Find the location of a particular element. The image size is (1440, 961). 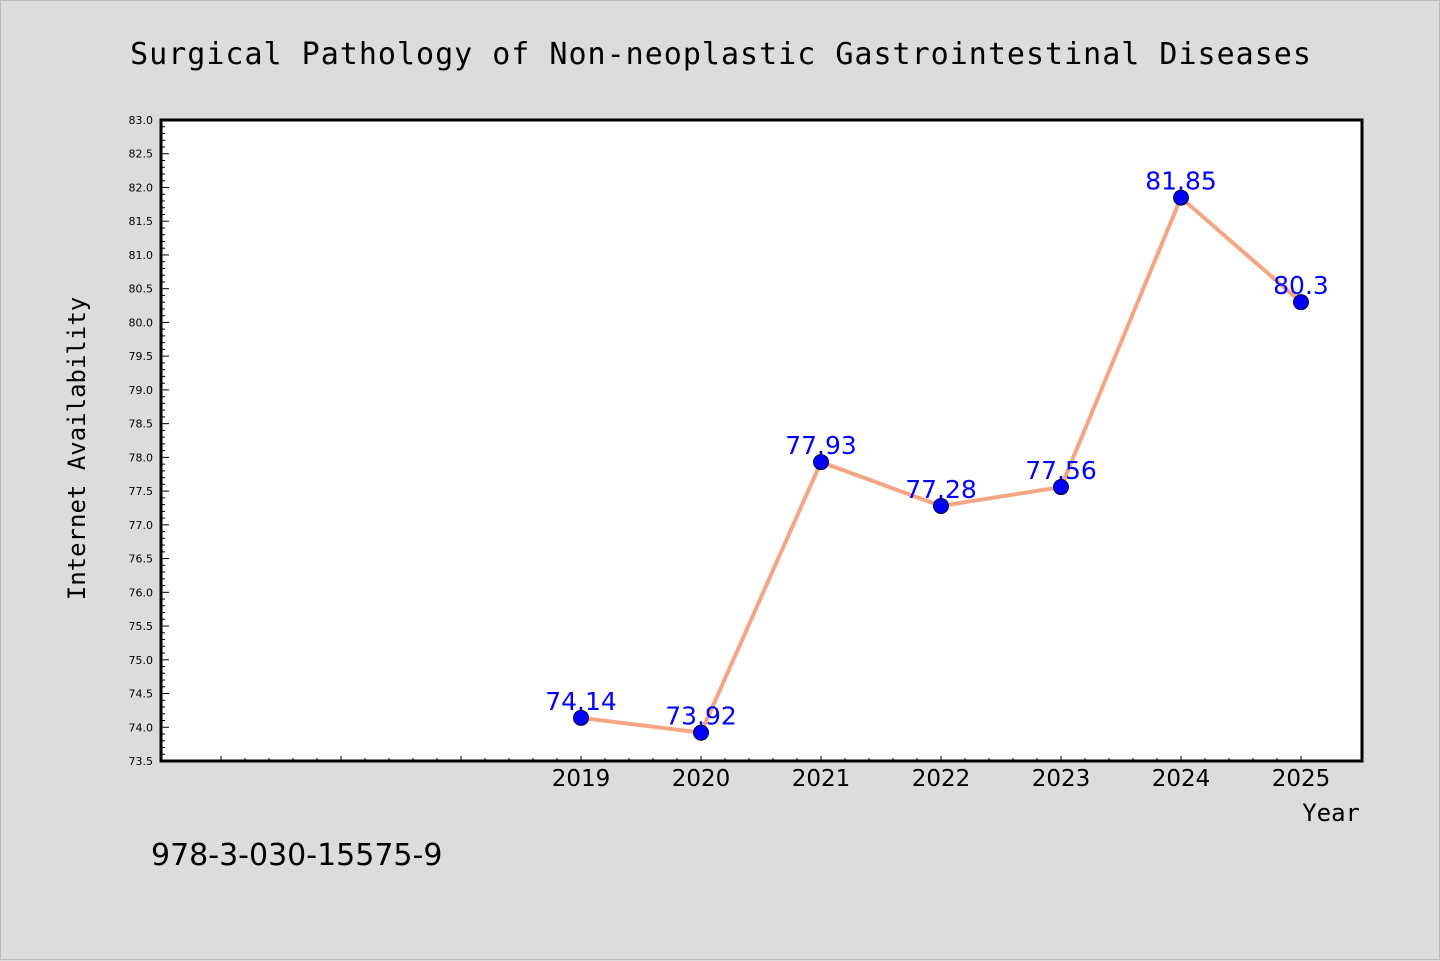

x-axis: 2019 2020 2021 2022 2023 2024 2025 is located at coordinates (775, 774).